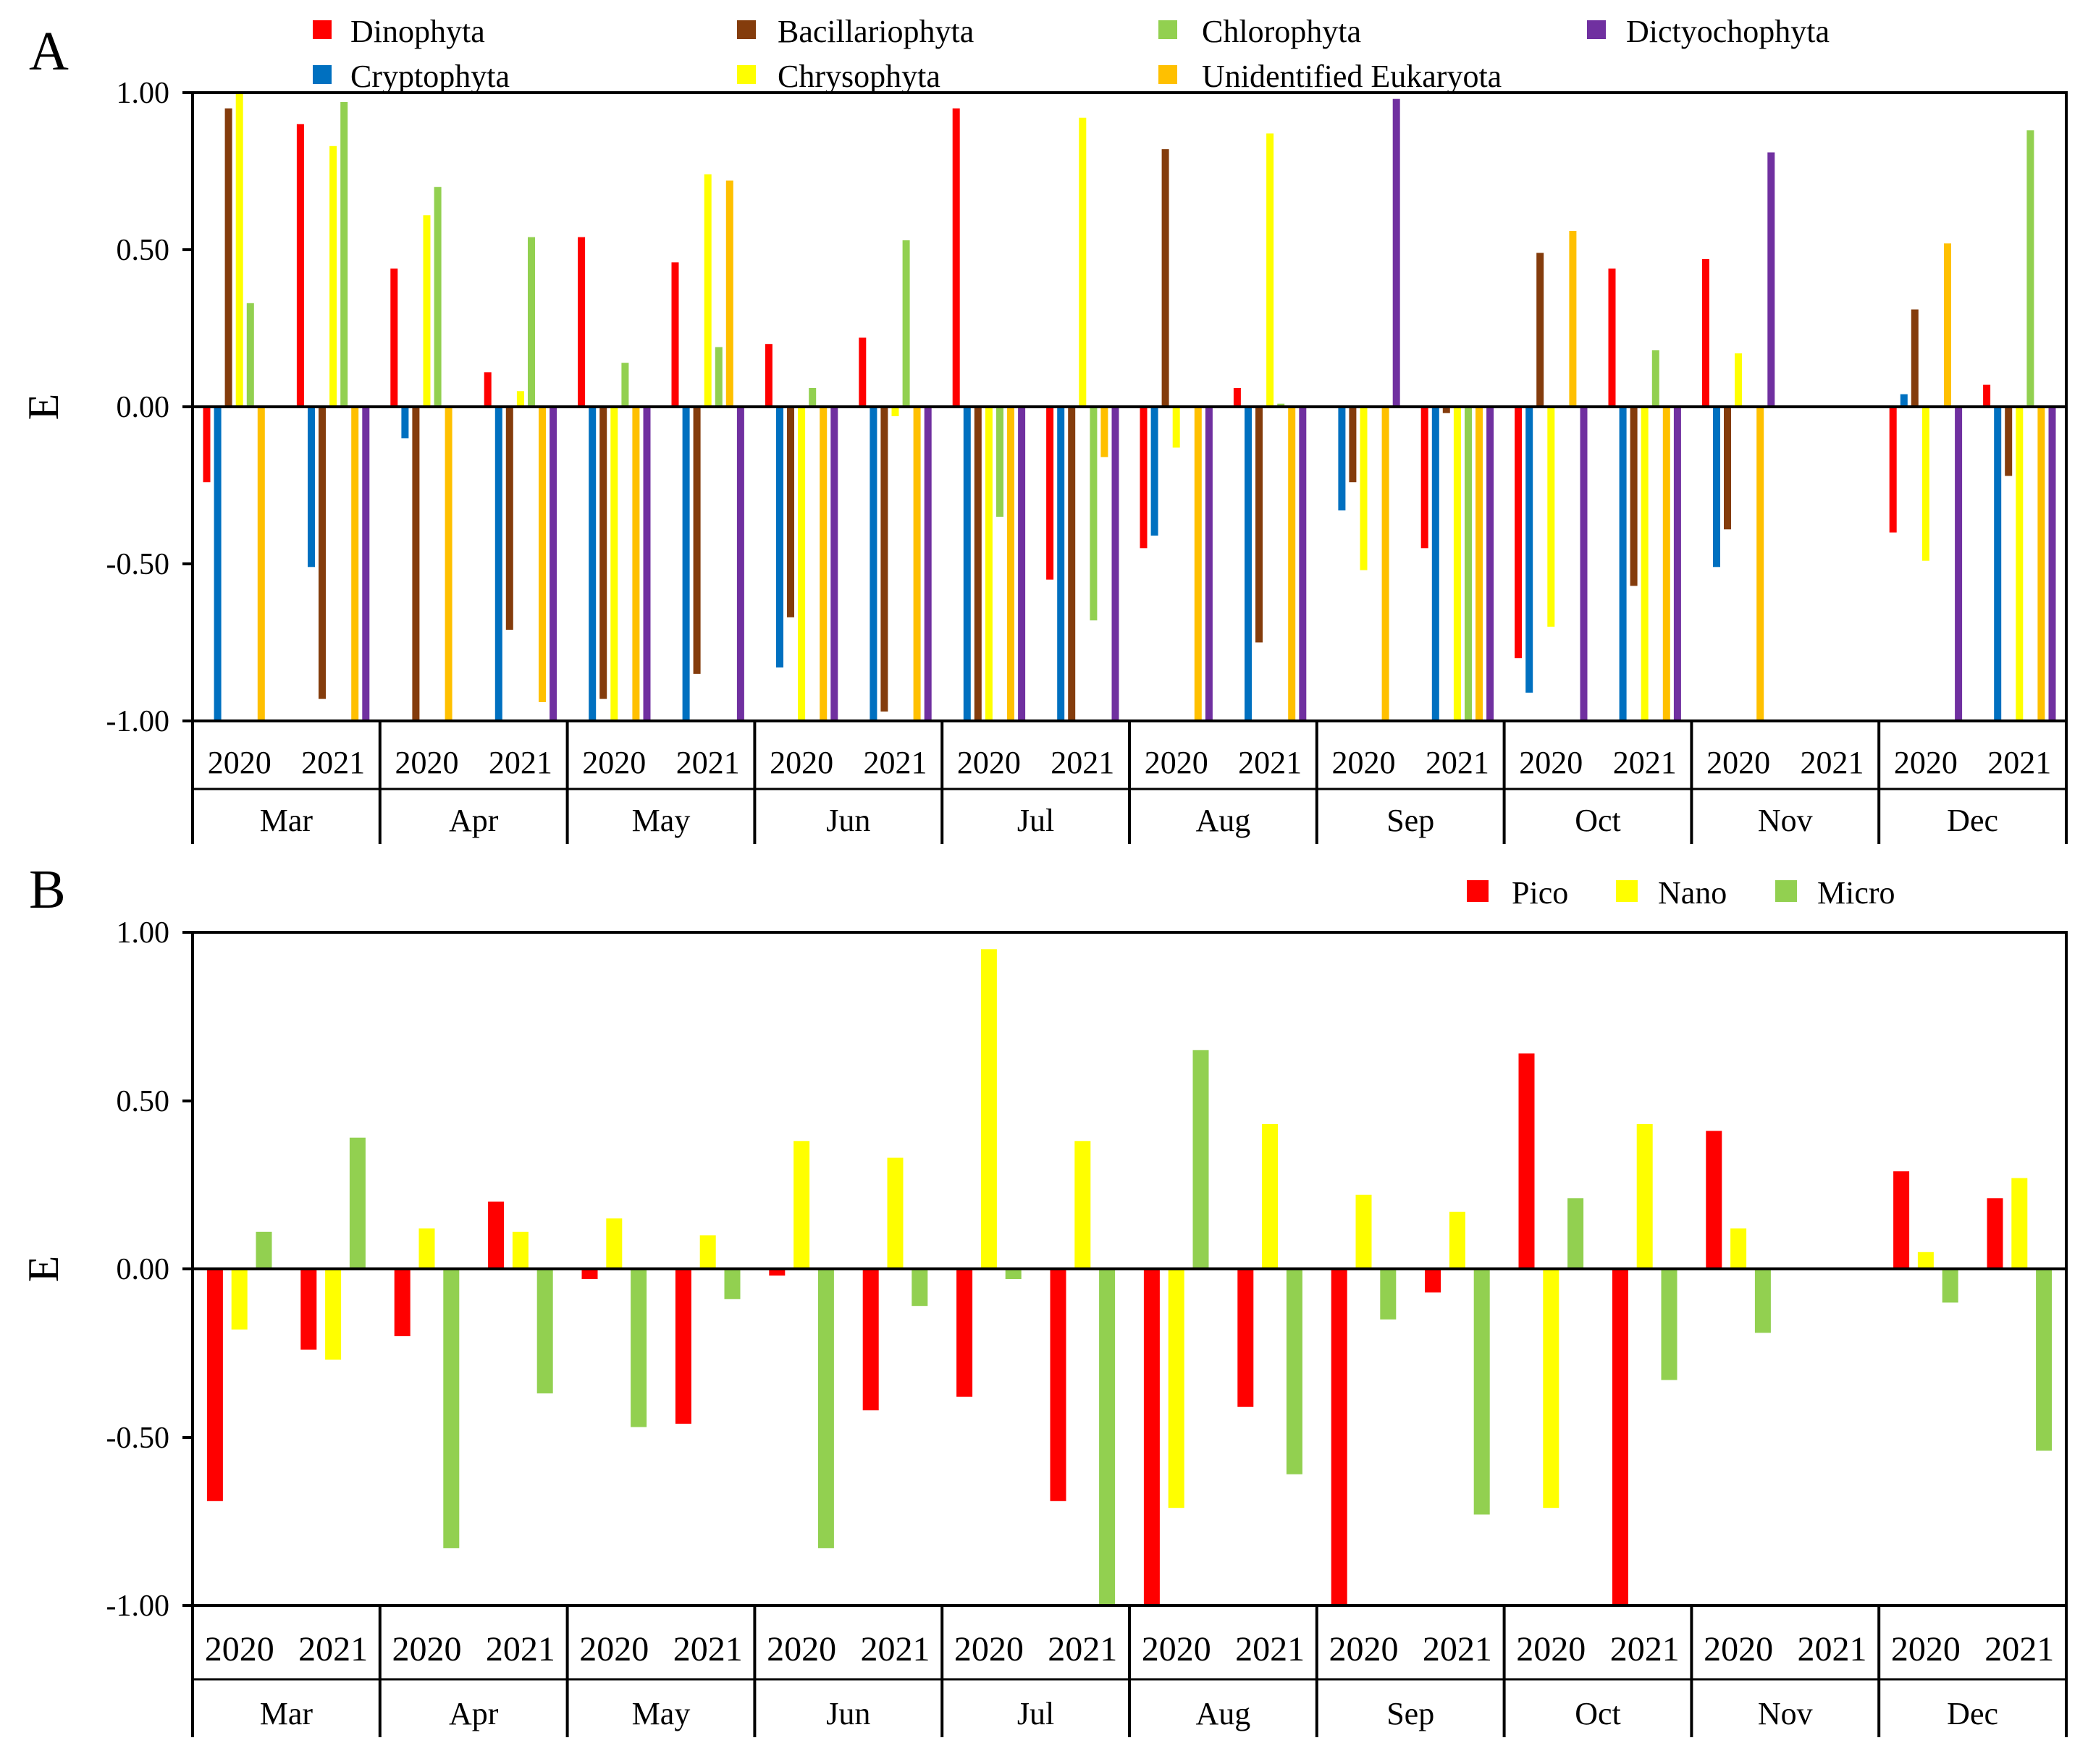  I want to click on panel-b-ylabel: E, so click(43, 1269).